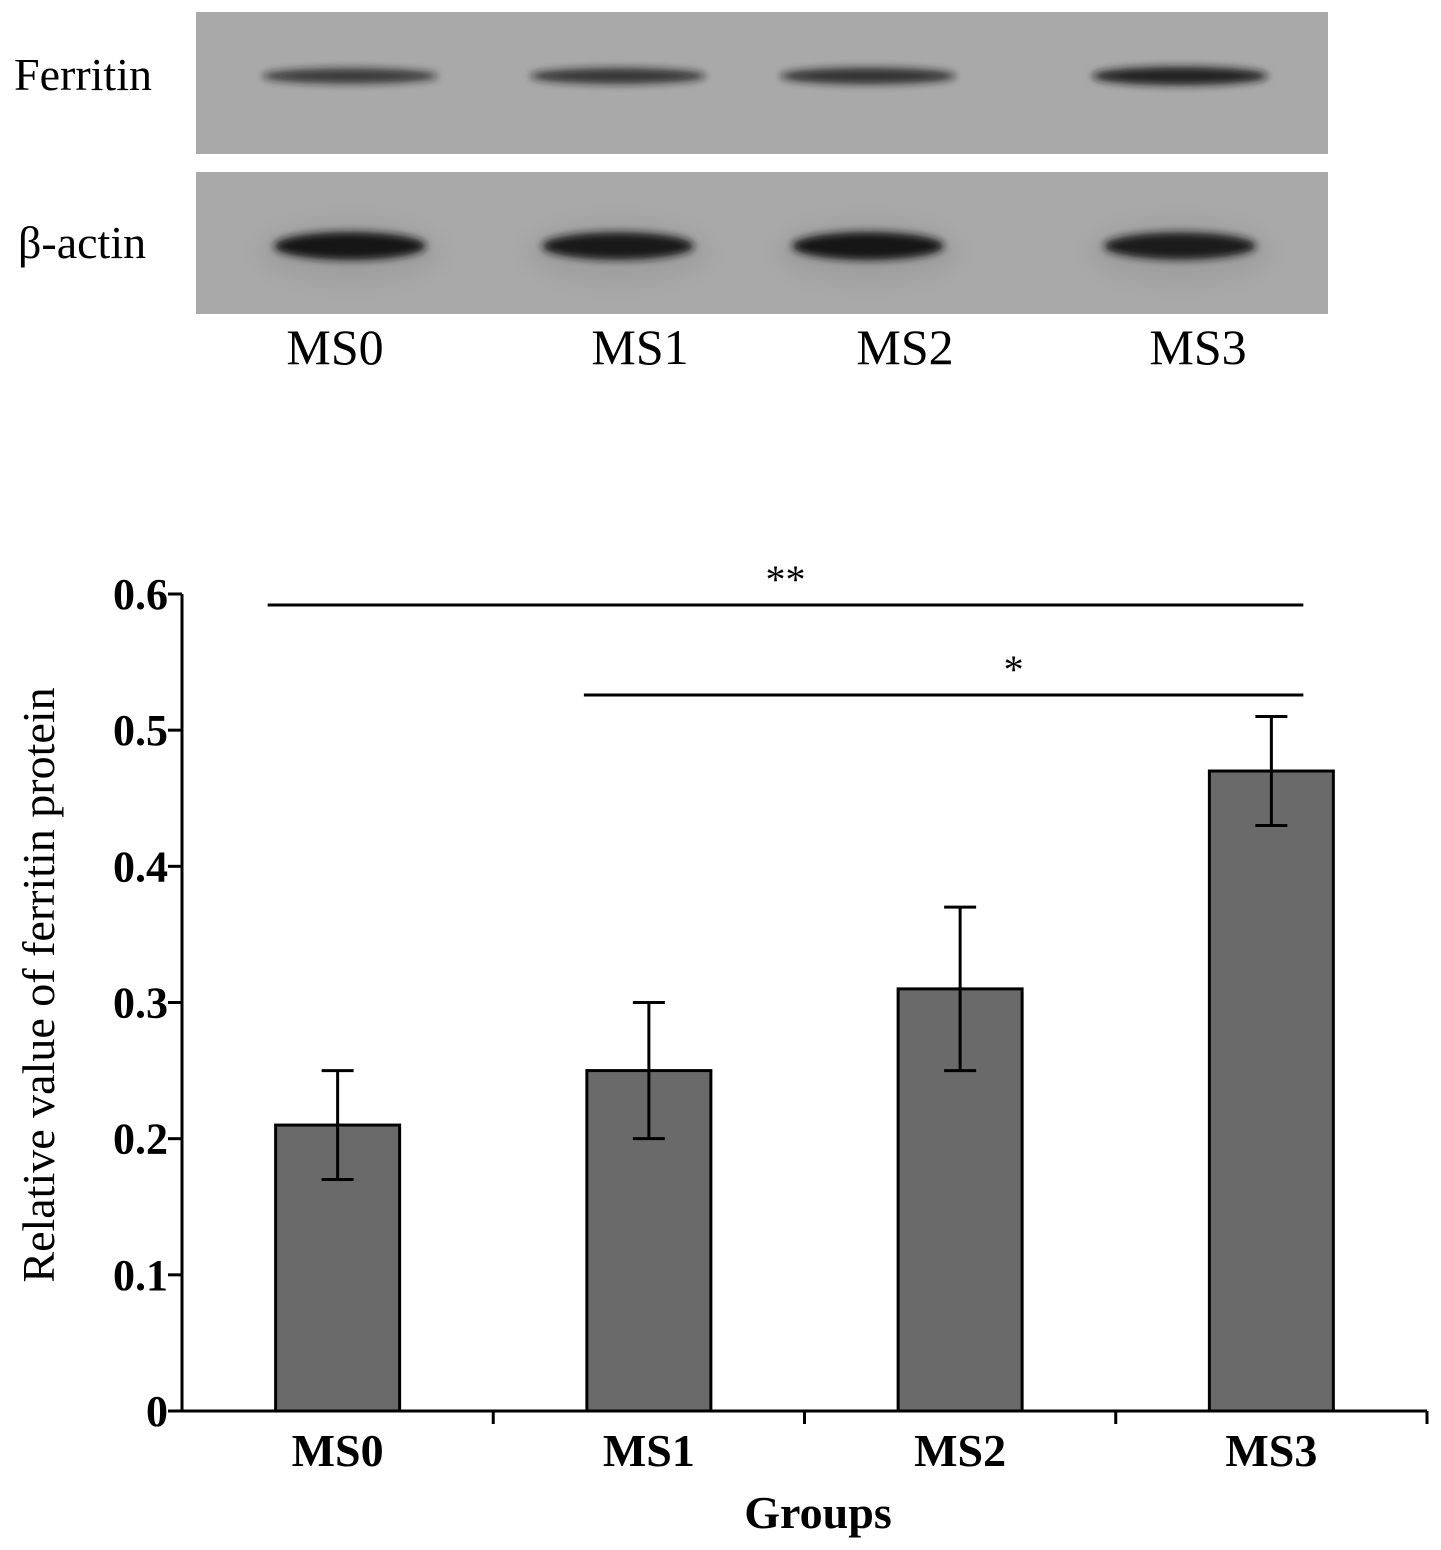 The width and height of the screenshot is (1441, 1550). What do you see at coordinates (639, 347) in the screenshot?
I see `lane-label-ms1: MS1` at bounding box center [639, 347].